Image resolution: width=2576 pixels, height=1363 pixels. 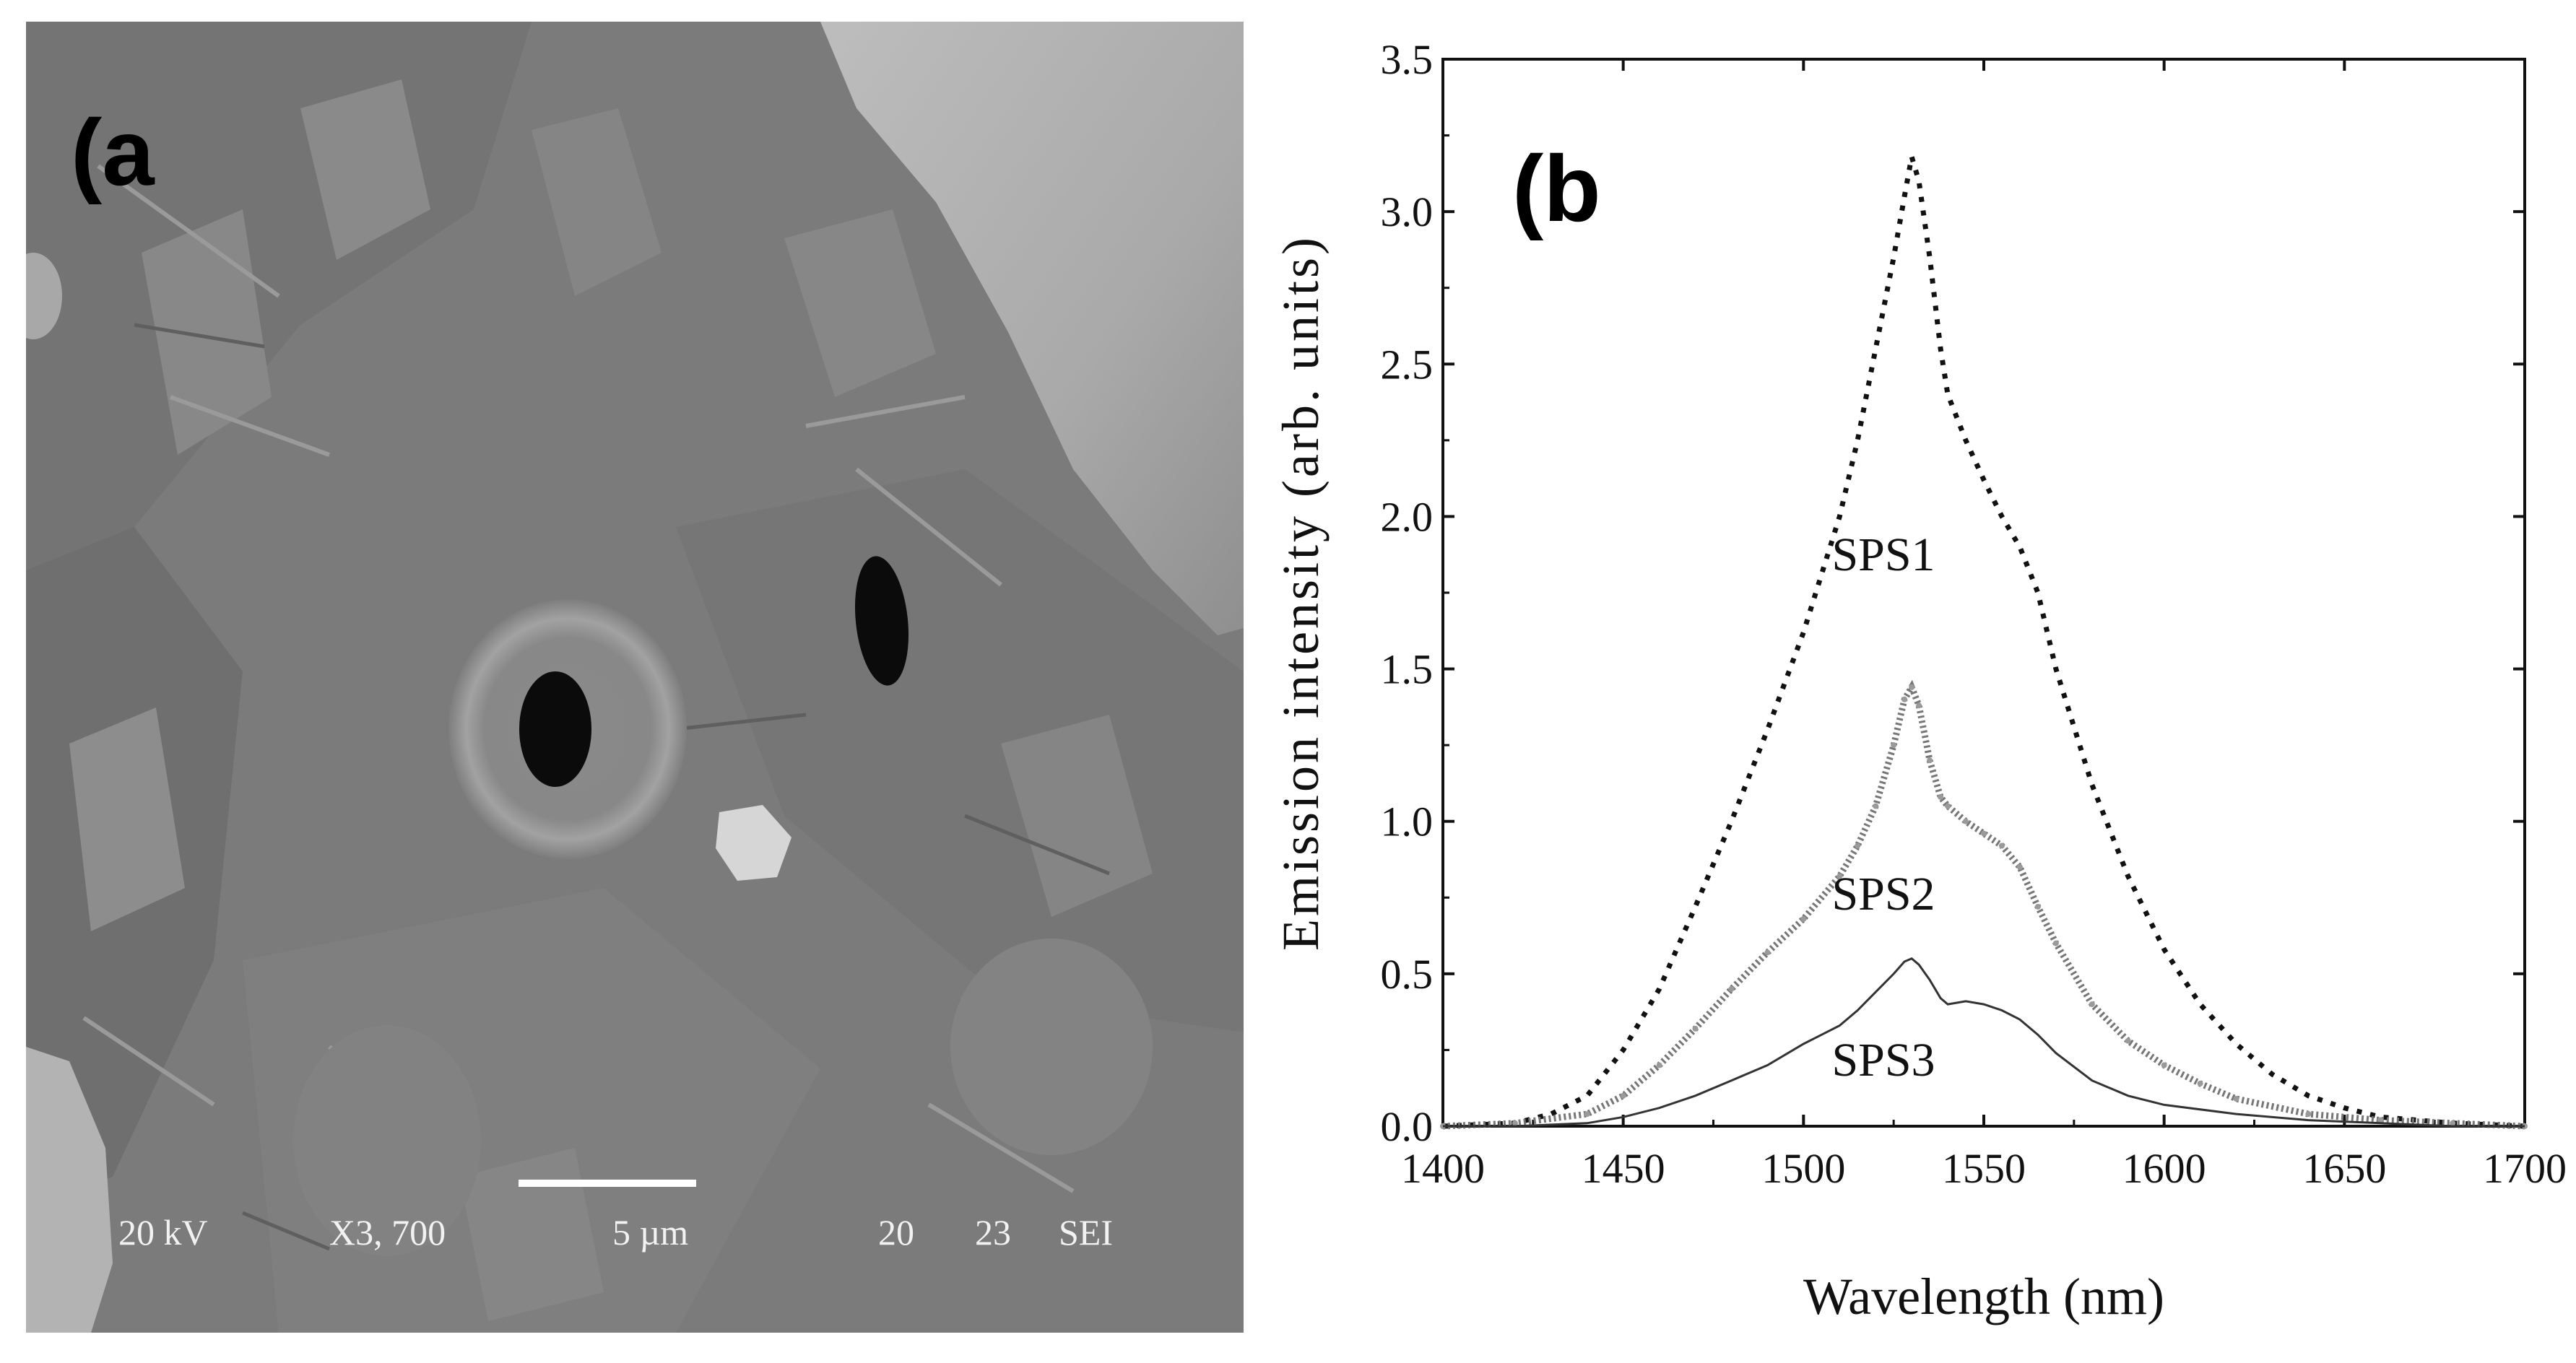 I want to click on annotation-sps1: SPS1, so click(x=1883, y=555).